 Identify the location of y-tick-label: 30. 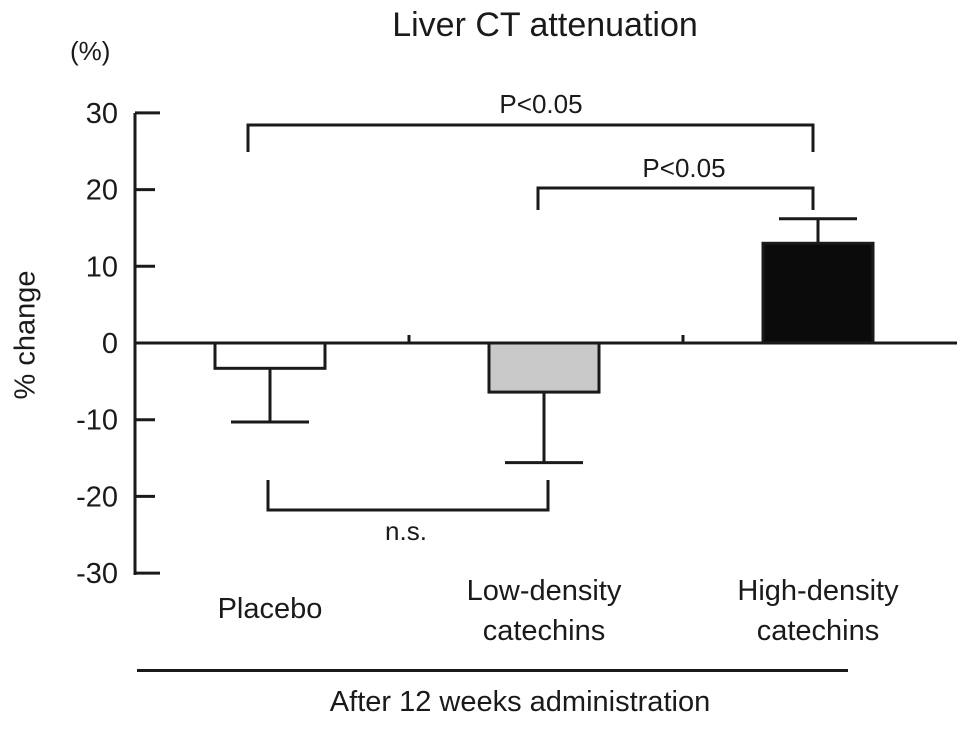
(102, 114).